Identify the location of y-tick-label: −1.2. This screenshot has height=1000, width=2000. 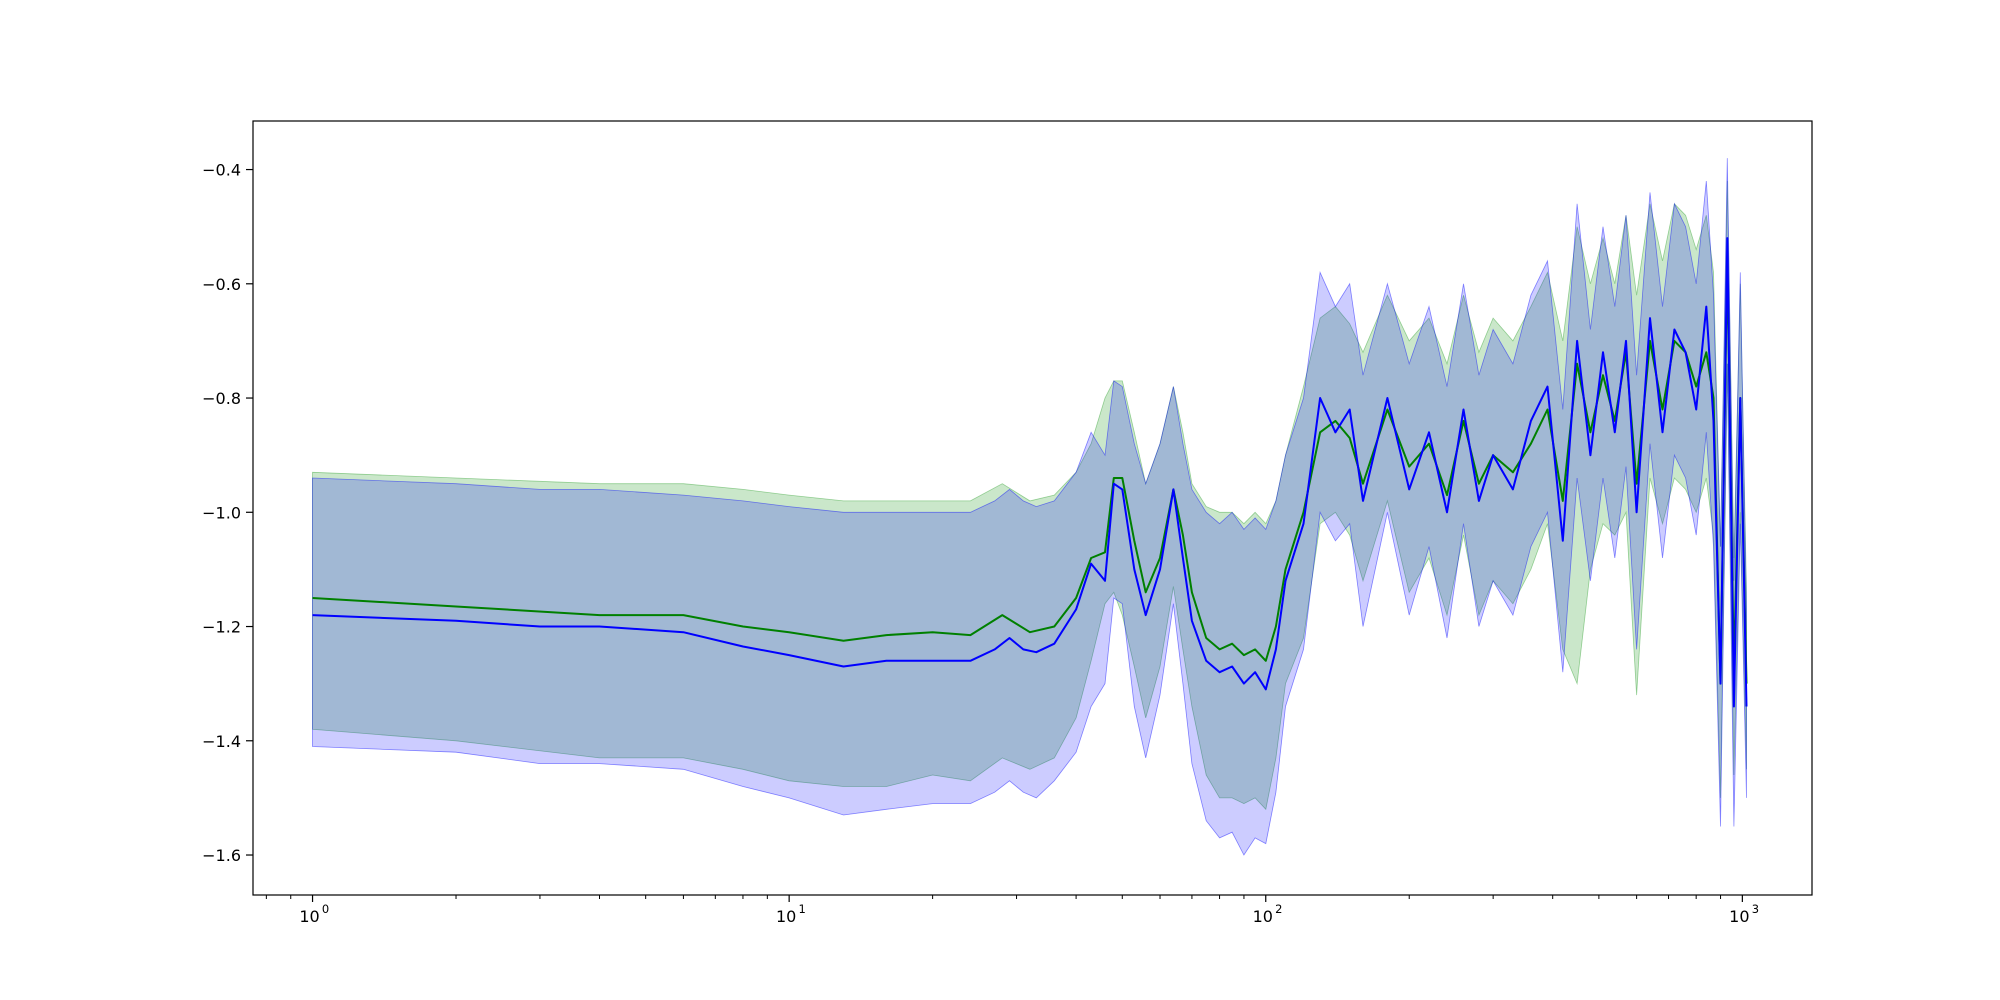
(221, 627).